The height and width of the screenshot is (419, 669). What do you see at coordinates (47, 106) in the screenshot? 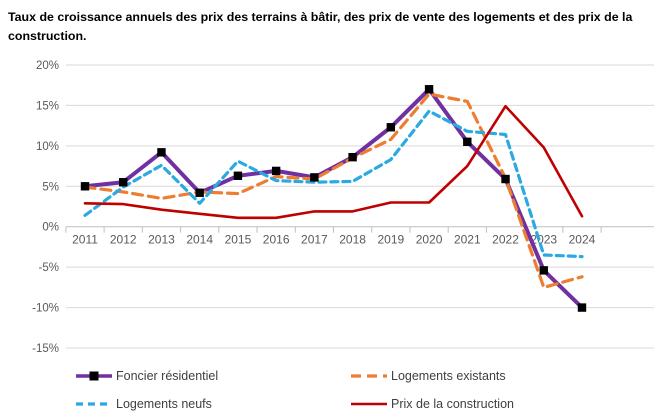
I see `y-axis-label: 15%` at bounding box center [47, 106].